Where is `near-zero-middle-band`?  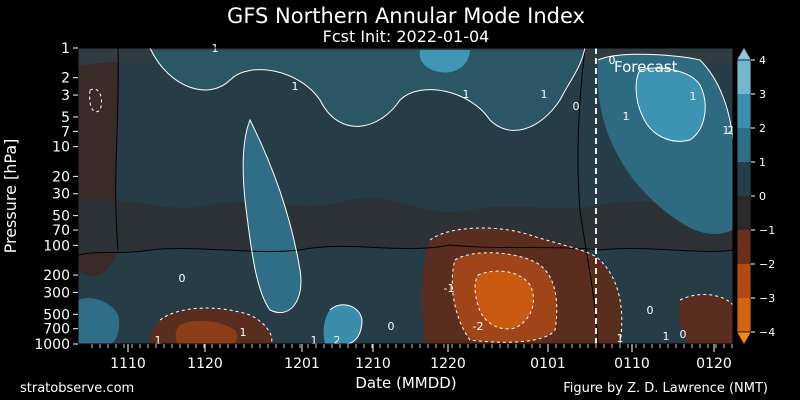
near-zero-middle-band is located at coordinates (405, 226).